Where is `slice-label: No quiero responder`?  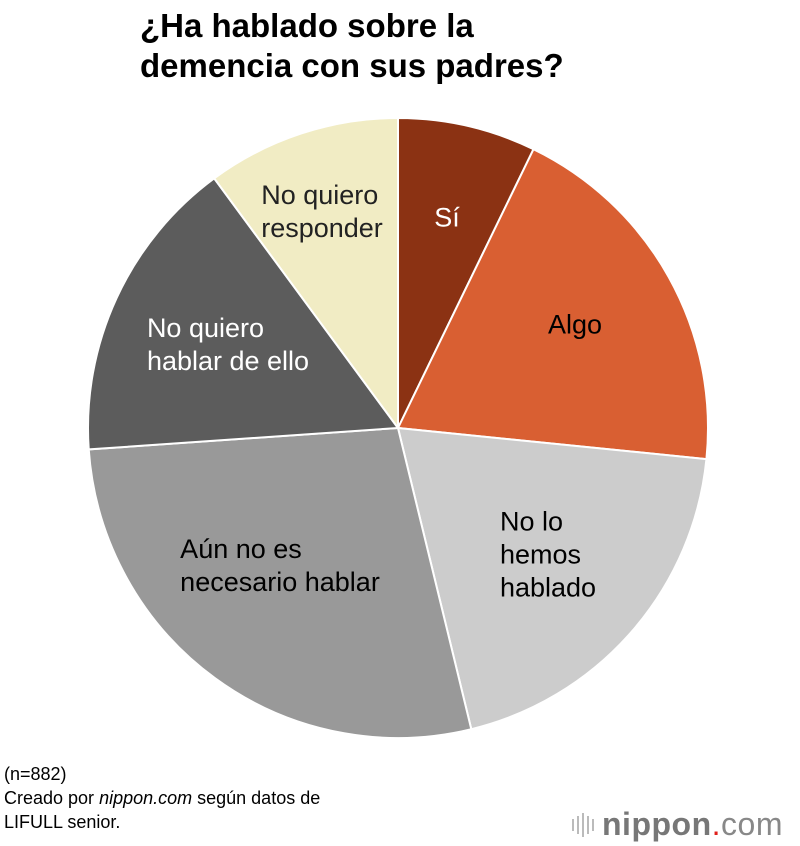
slice-label: No quiero responder is located at coordinates (322, 211).